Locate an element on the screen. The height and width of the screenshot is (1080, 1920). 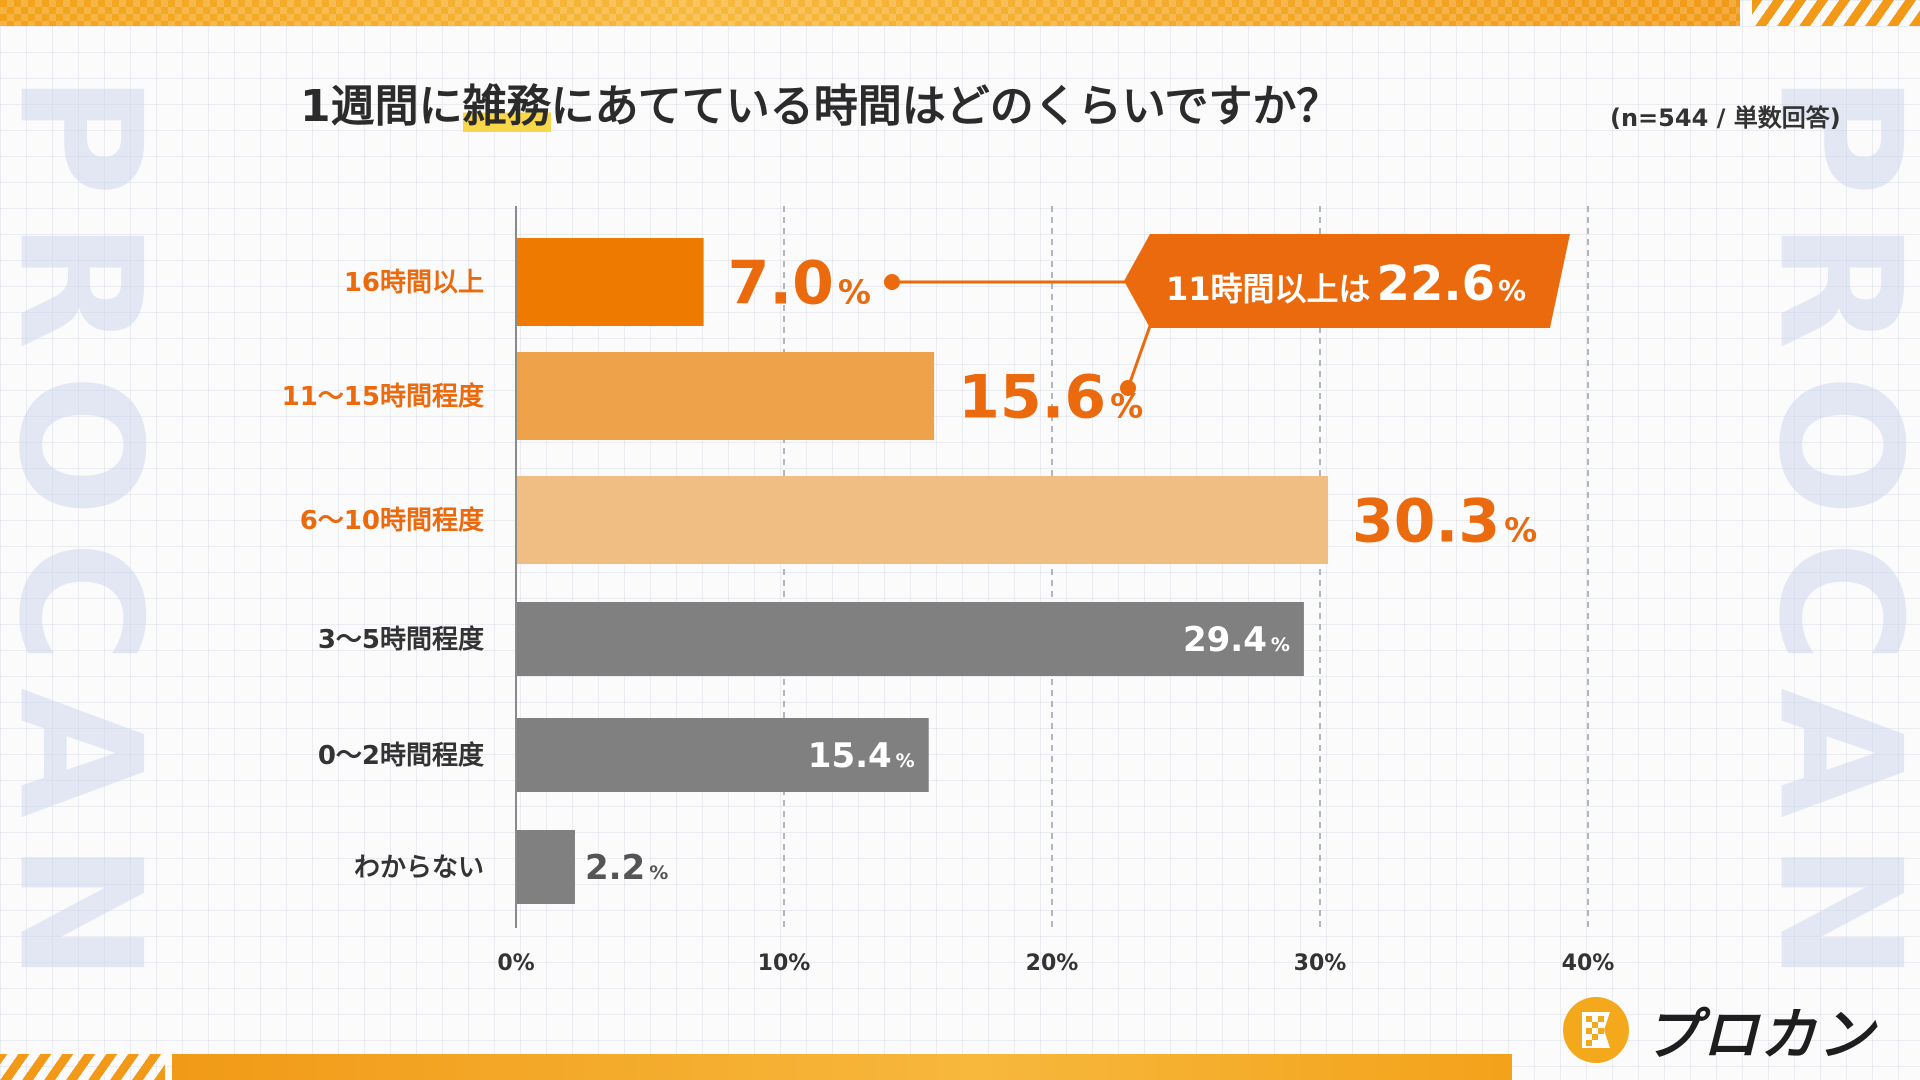
bottom-stripe is located at coordinates (842, 1067).